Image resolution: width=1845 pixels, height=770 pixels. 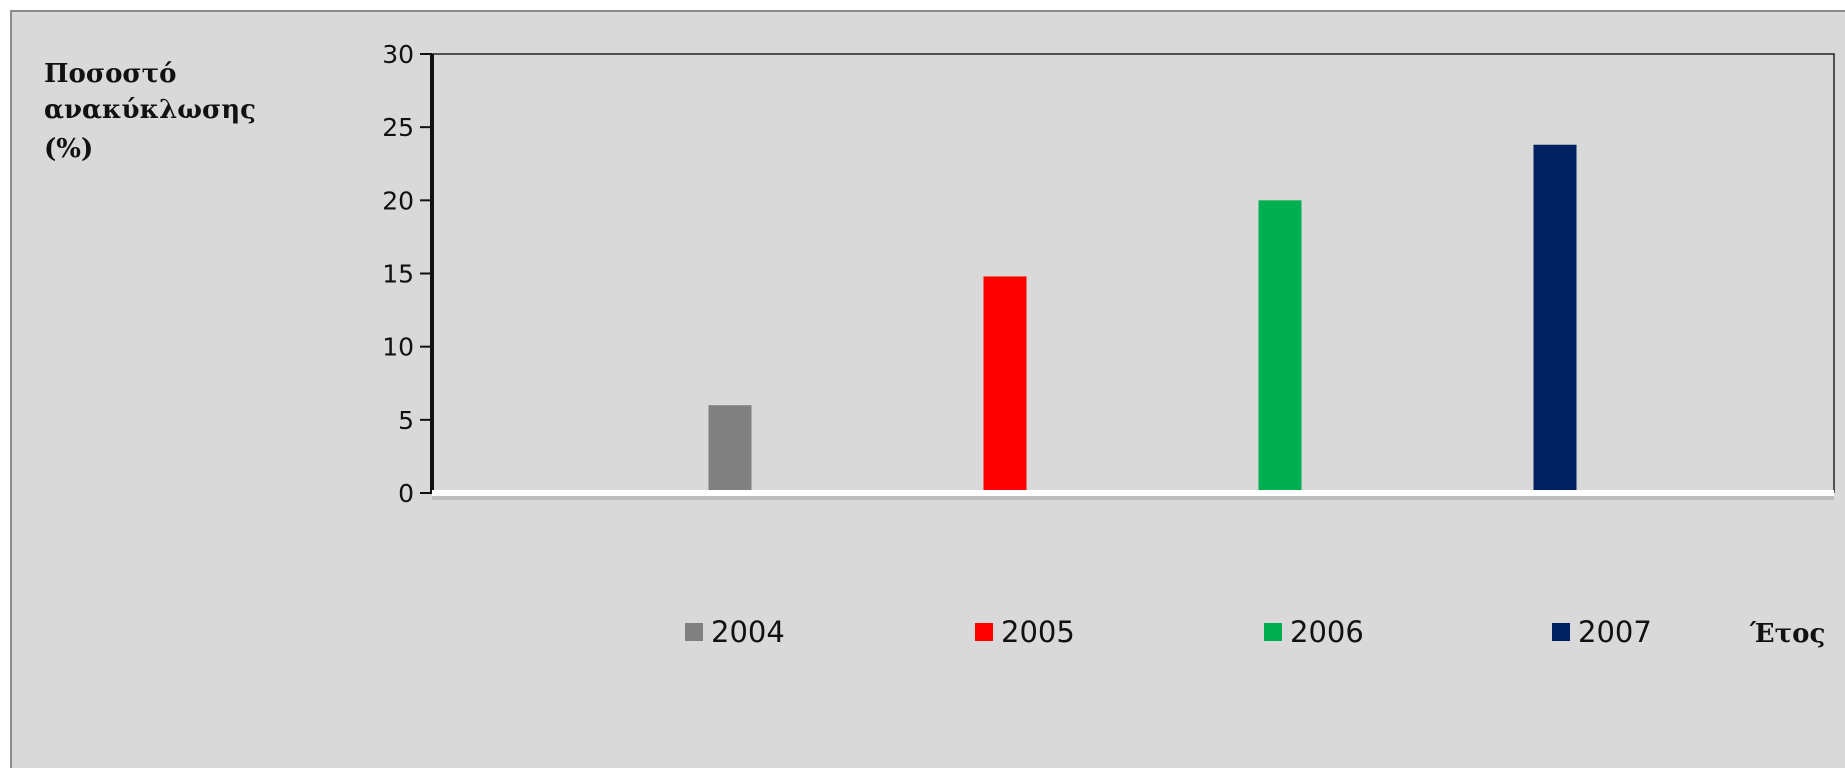 What do you see at coordinates (398, 274) in the screenshot?
I see `y-tick-label: 15` at bounding box center [398, 274].